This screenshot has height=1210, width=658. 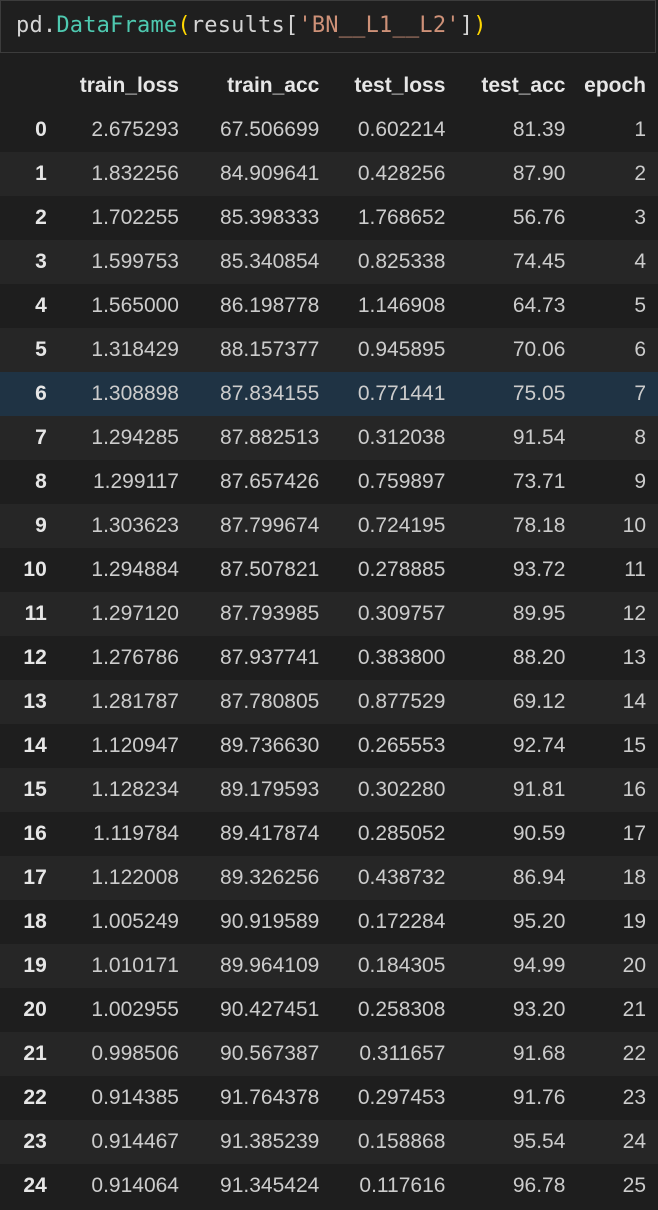 I want to click on cell-epoch: 21, so click(x=634, y=1009).